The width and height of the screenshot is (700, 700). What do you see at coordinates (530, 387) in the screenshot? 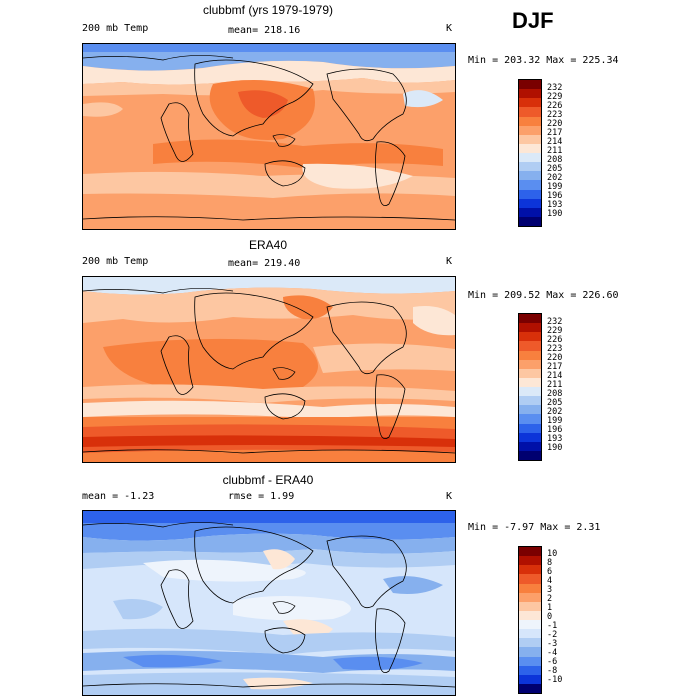
I see `panel-2-colorbar` at bounding box center [530, 387].